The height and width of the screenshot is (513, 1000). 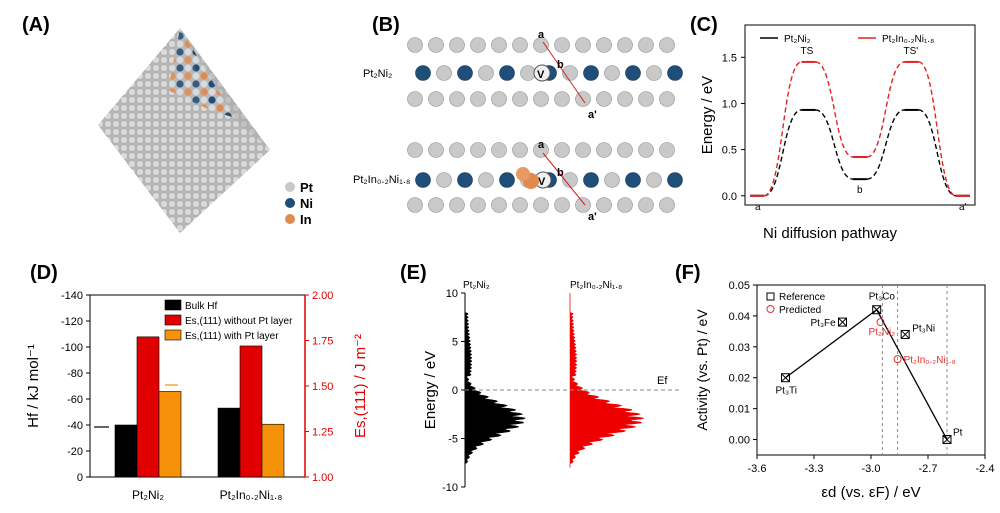 What do you see at coordinates (770, 296) in the screenshot?
I see `f-legend-ref-icon` at bounding box center [770, 296].